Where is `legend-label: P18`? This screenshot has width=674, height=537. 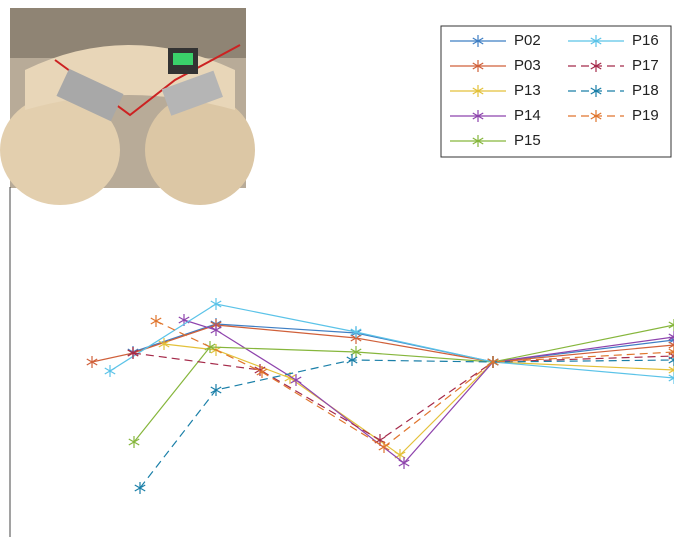 legend-label: P18 is located at coordinates (645, 90).